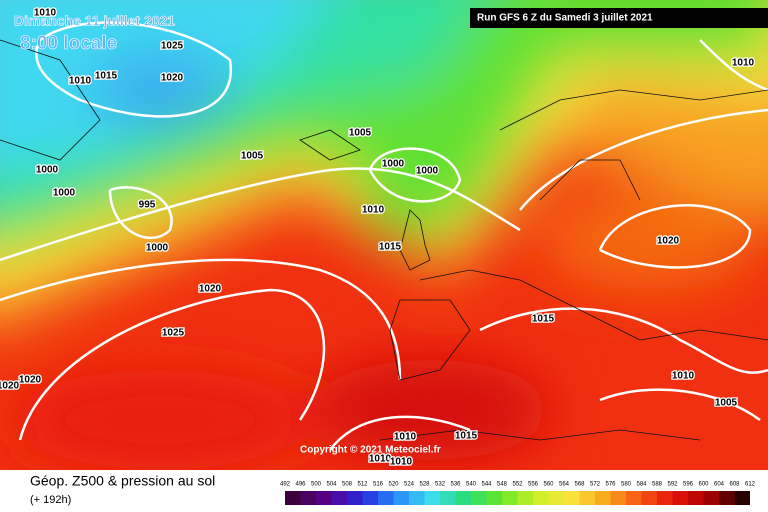 The width and height of the screenshot is (768, 512). Describe the element at coordinates (734, 485) in the screenshot. I see `scale-label: 608` at that location.